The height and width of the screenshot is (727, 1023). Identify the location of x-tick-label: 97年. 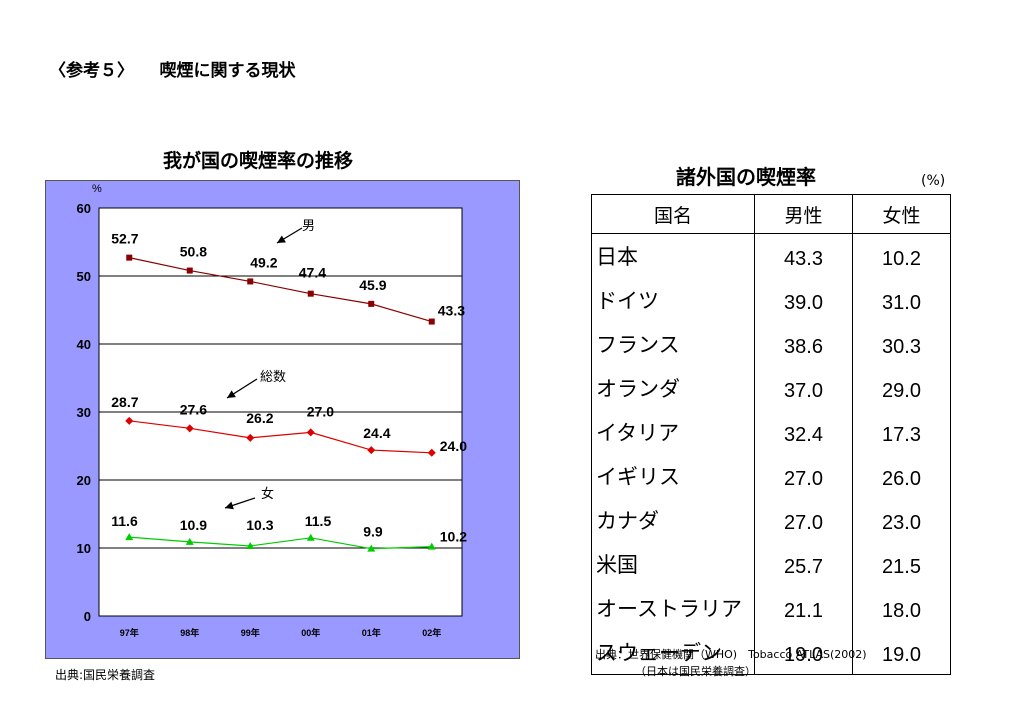
(129, 632).